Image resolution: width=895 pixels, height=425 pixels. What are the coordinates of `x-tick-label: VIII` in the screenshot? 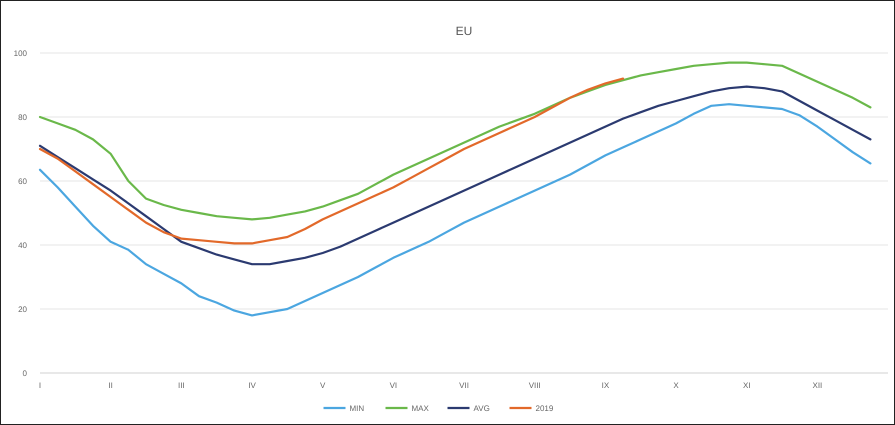 It's located at (534, 385).